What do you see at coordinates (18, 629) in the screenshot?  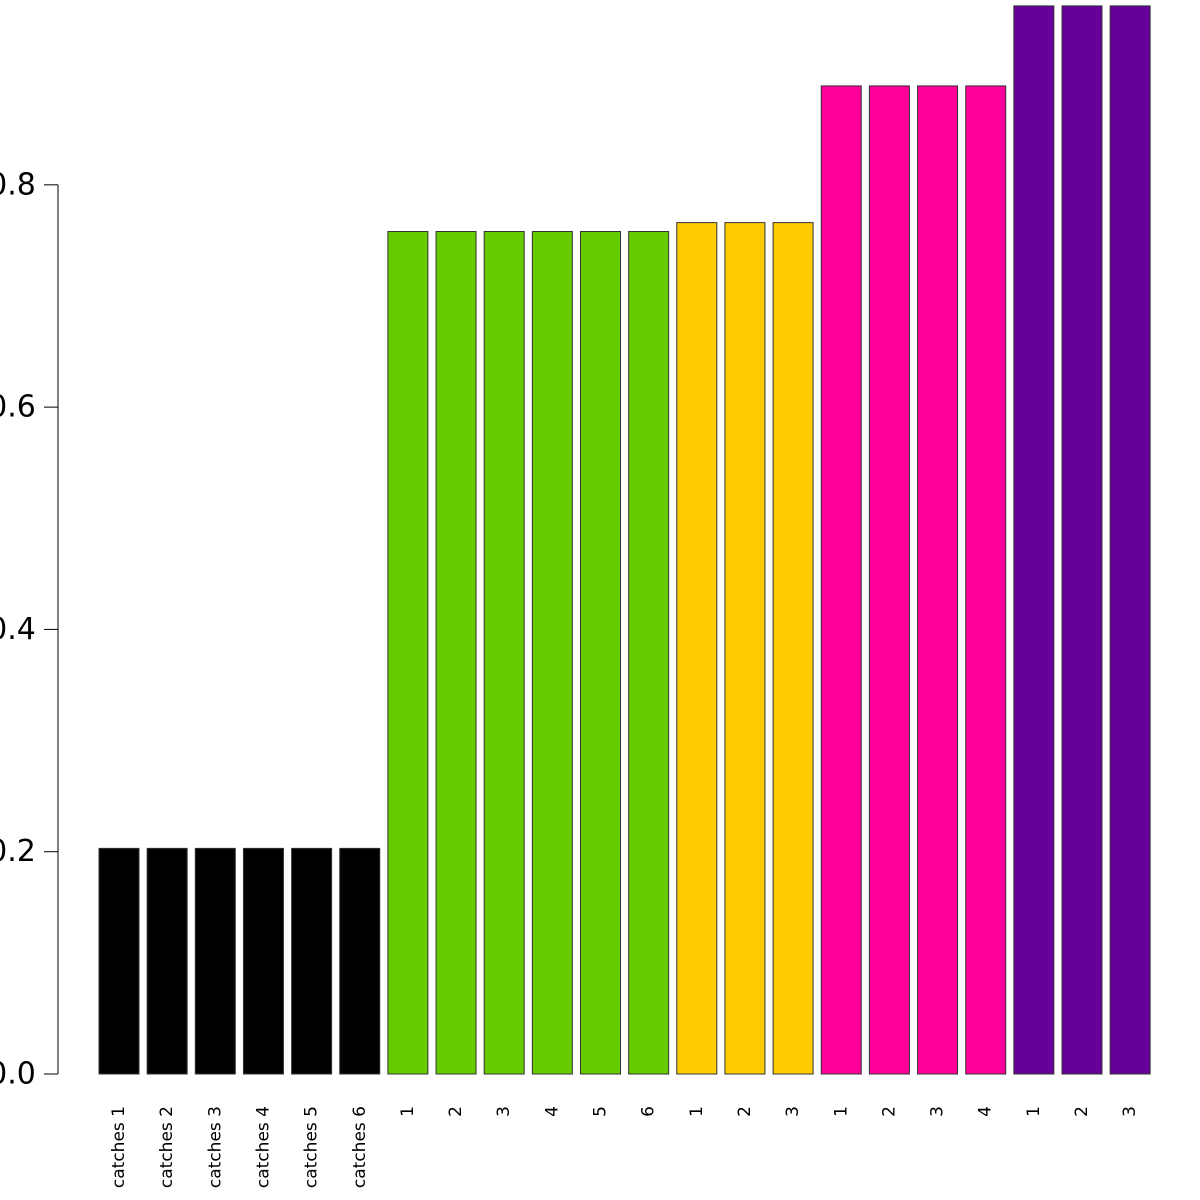 I see `y-tick-label: 0.4` at bounding box center [18, 629].